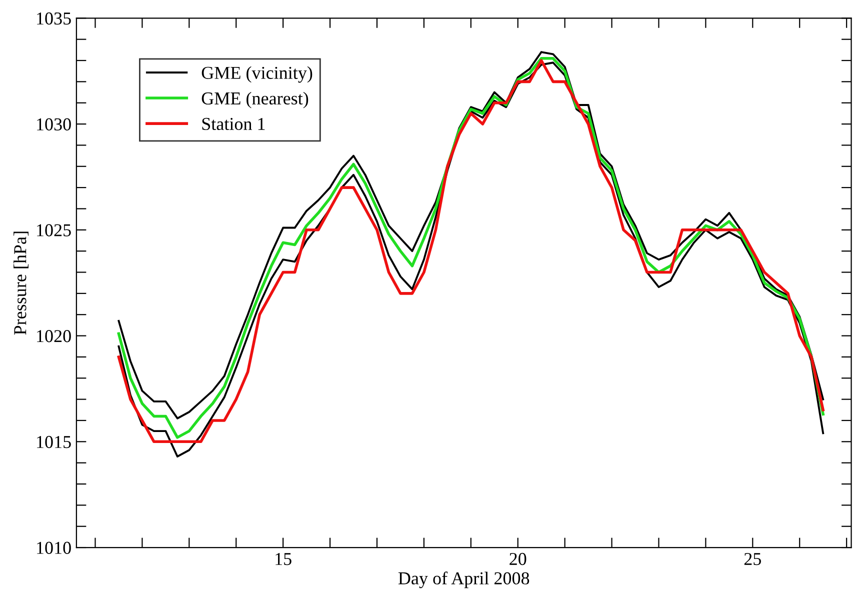 Image resolution: width=859 pixels, height=605 pixels. What do you see at coordinates (518, 559) in the screenshot?
I see `x-tick-label: 20` at bounding box center [518, 559].